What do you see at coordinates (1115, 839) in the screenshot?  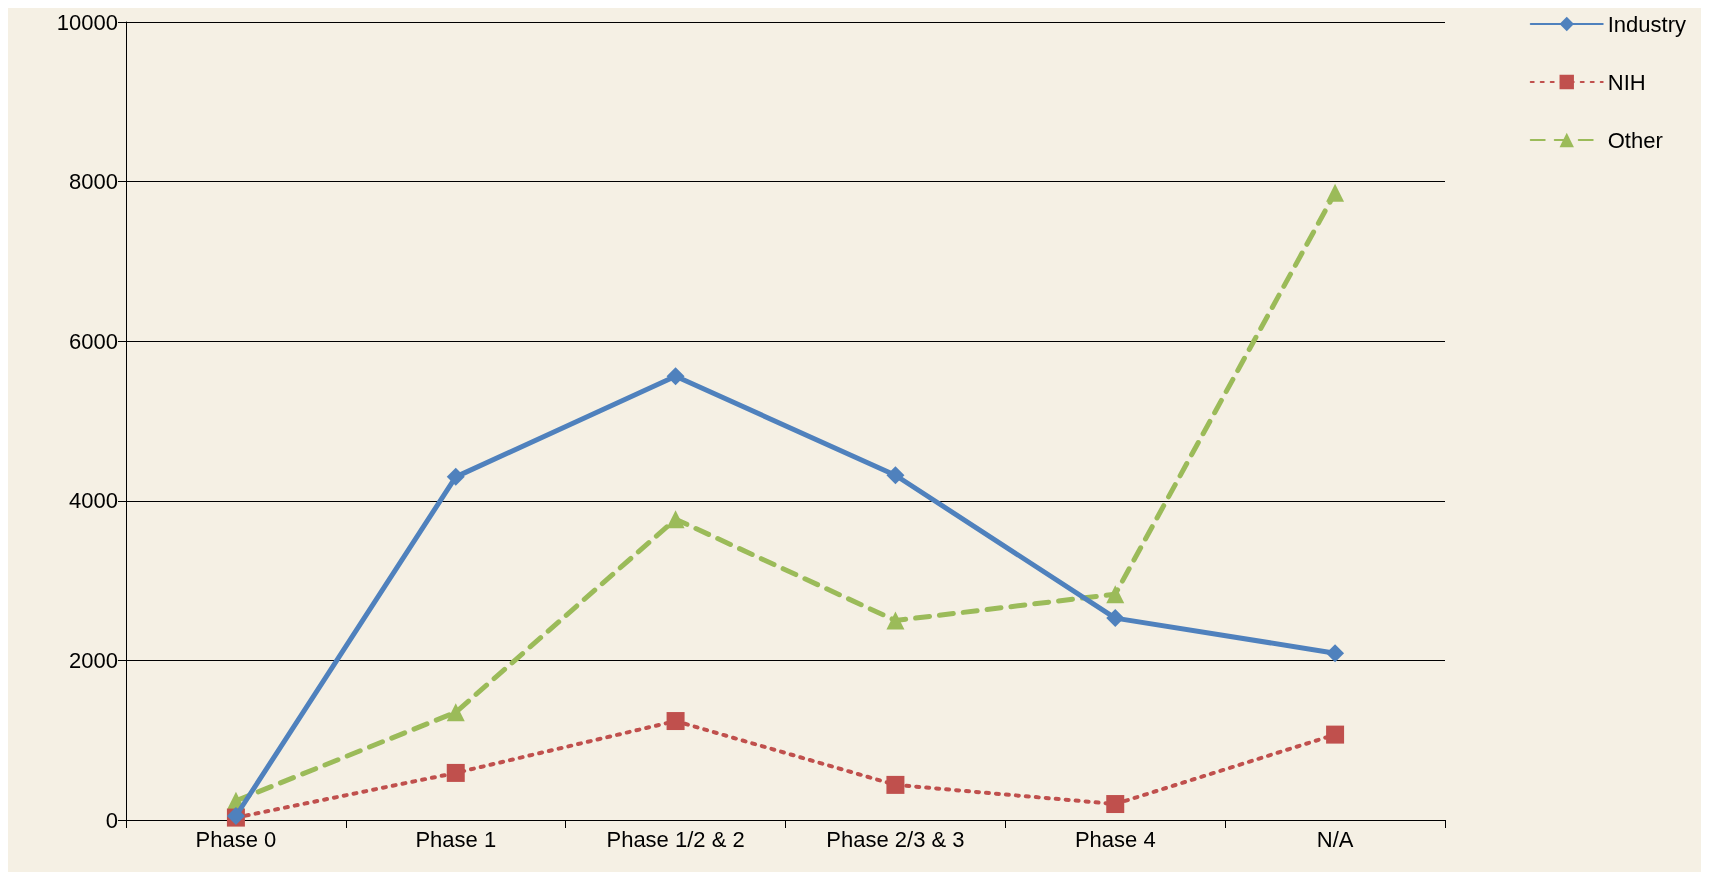 I see `x-tick-label: Phase 4` at bounding box center [1115, 839].